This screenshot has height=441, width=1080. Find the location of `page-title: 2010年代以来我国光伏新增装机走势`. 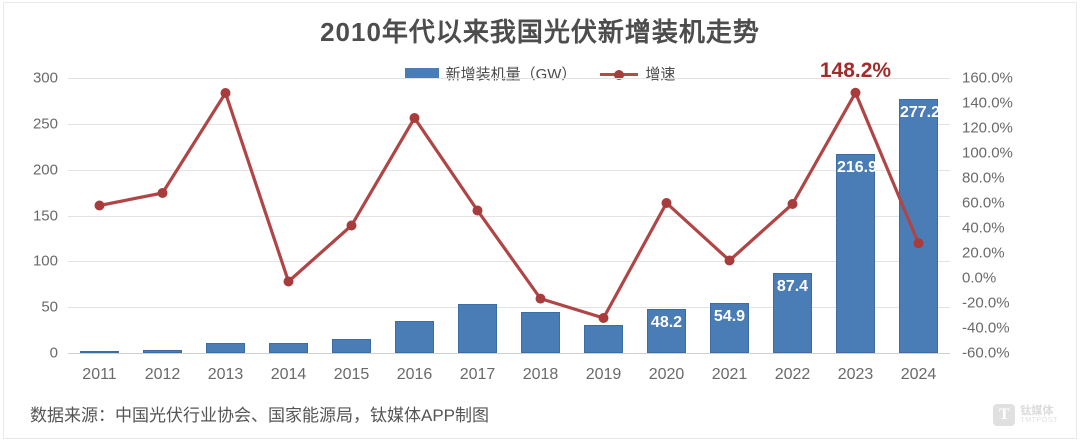

page-title: 2010年代以来我国光伏新增装机走势 is located at coordinates (540, 32).